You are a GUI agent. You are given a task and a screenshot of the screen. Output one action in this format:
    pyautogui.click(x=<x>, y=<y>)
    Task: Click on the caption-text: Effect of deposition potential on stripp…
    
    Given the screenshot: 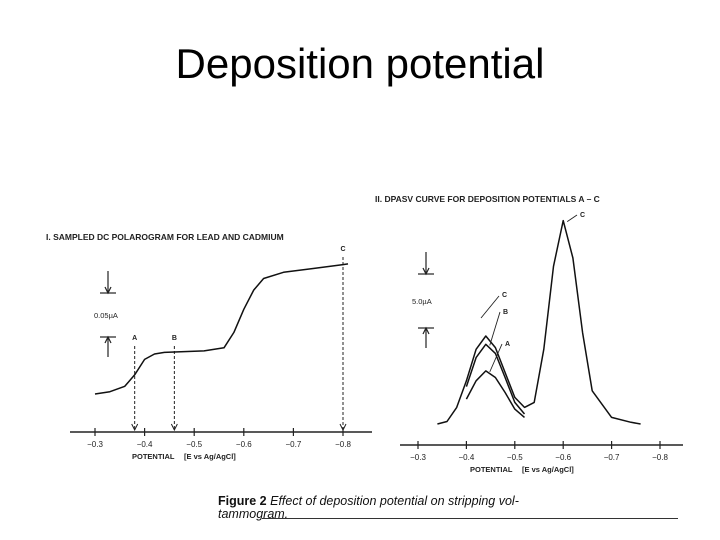 What is the action you would take?
    pyautogui.click(x=394, y=501)
    